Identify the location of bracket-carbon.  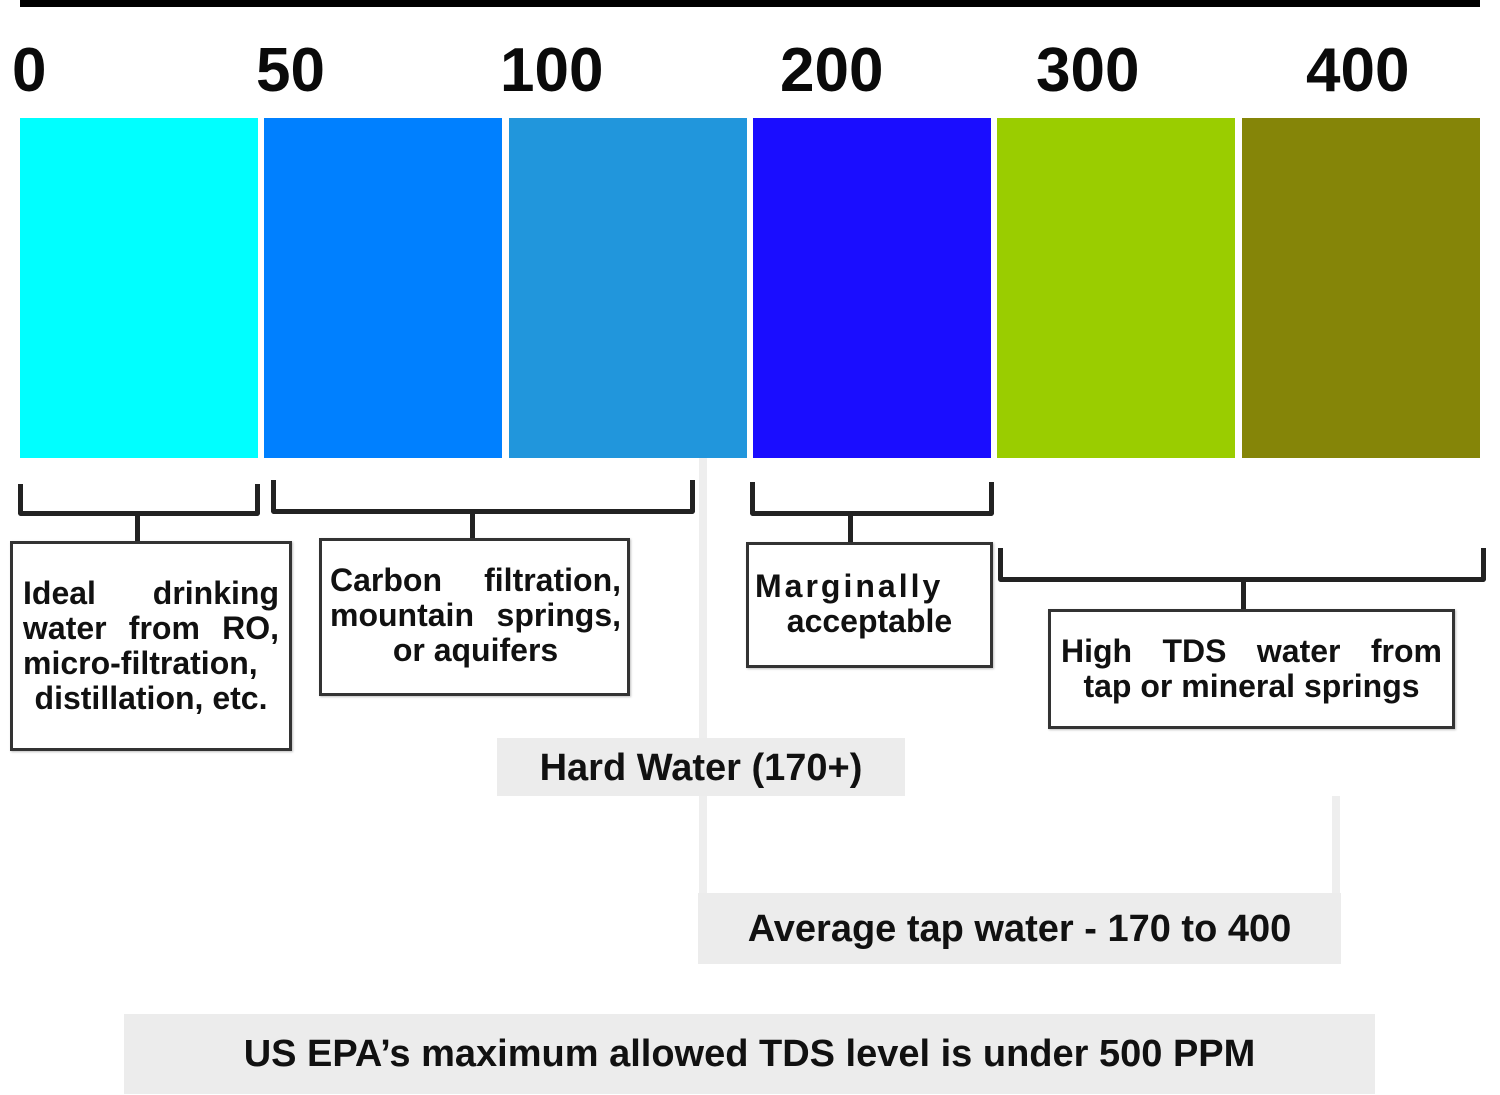
(483, 497).